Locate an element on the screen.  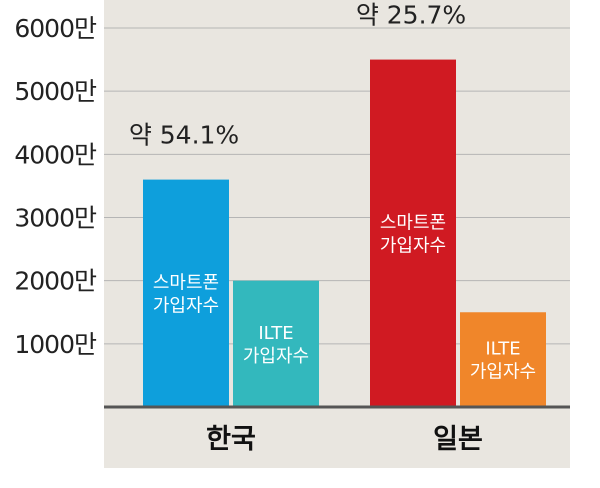
y-tick-label: 6000만 is located at coordinates (55, 28).